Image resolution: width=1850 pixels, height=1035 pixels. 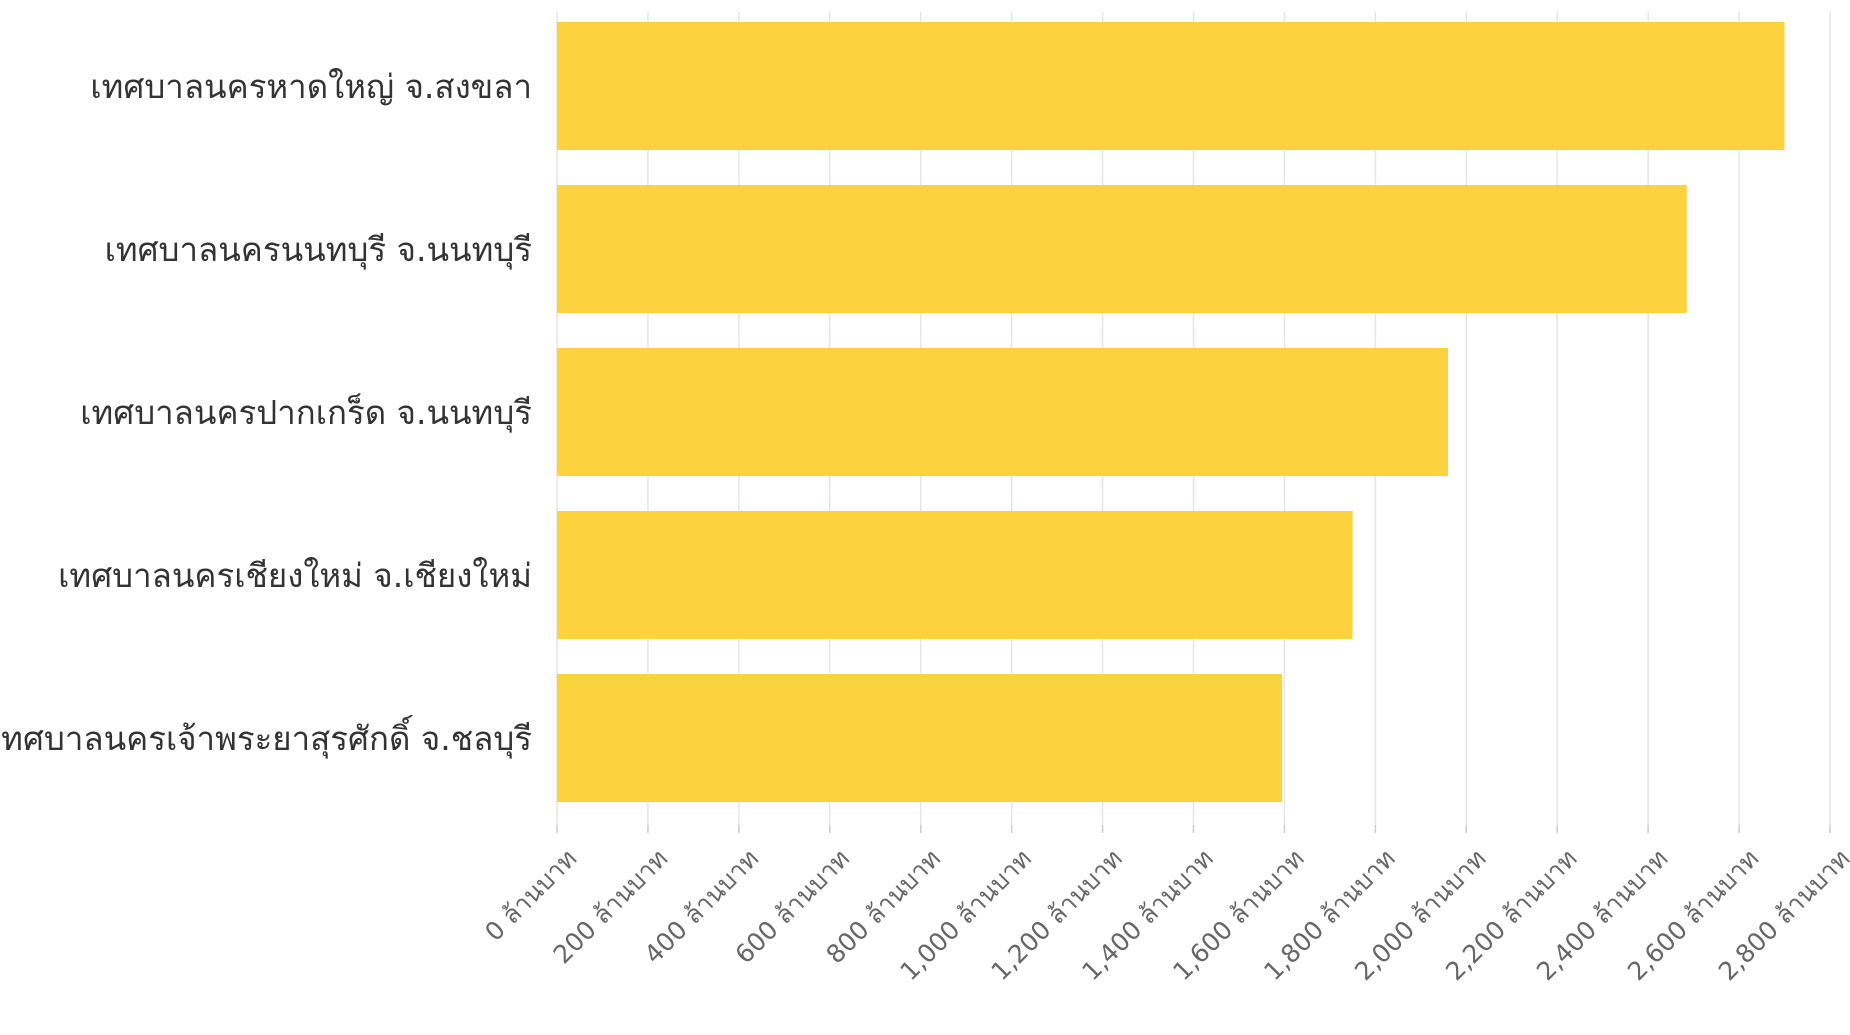 I want to click on category-label: เทศบาลนครนนทบุรี จ.นนทบุรี, so click(x=318, y=250).